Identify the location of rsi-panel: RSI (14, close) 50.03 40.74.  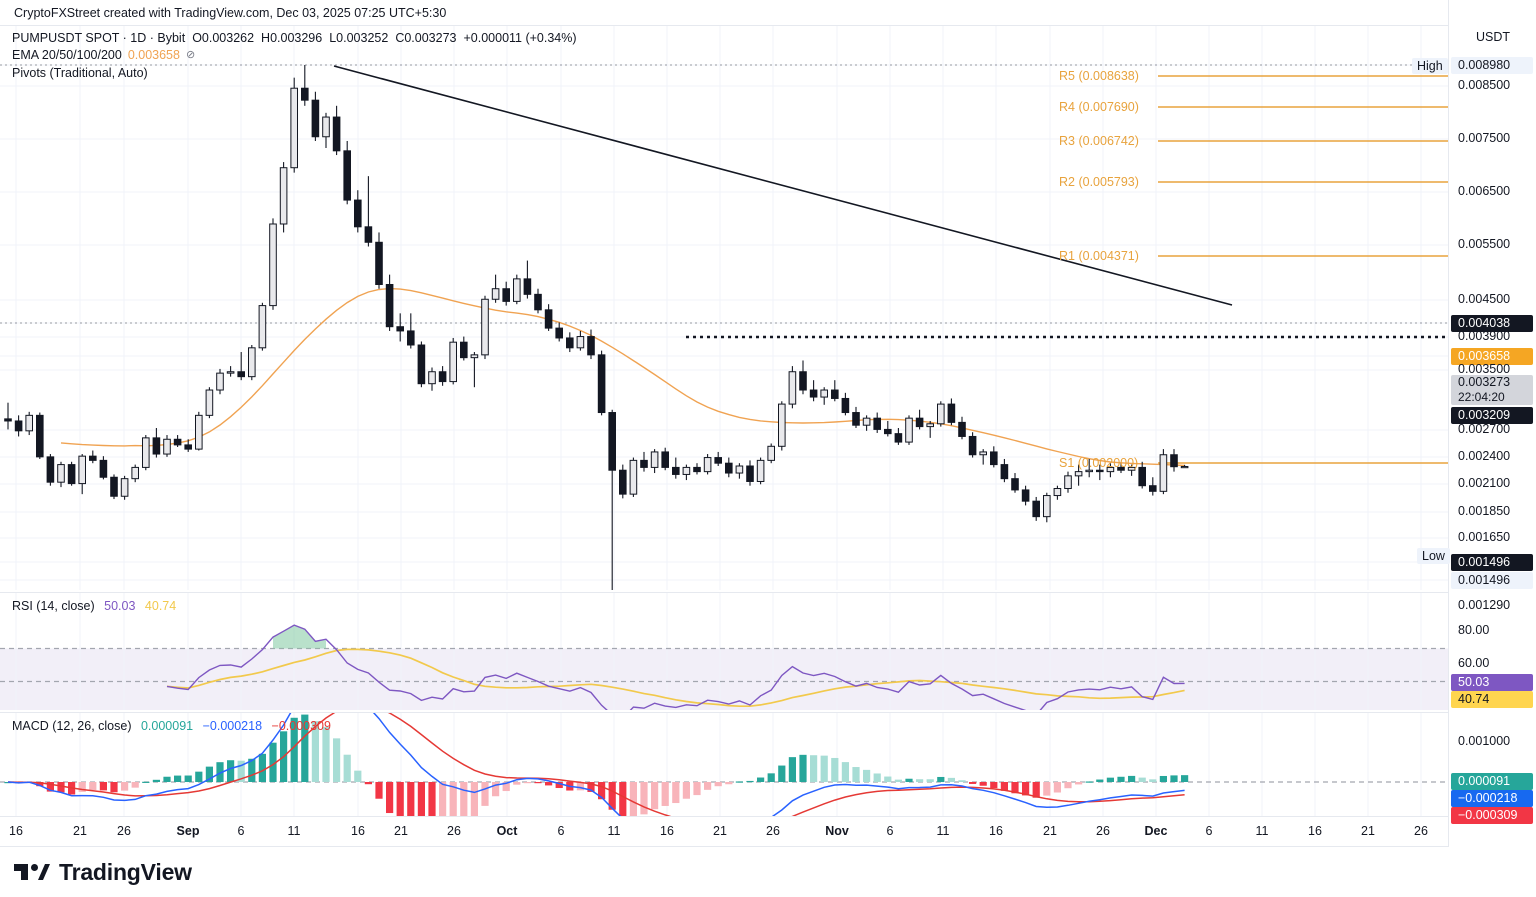
(724, 651).